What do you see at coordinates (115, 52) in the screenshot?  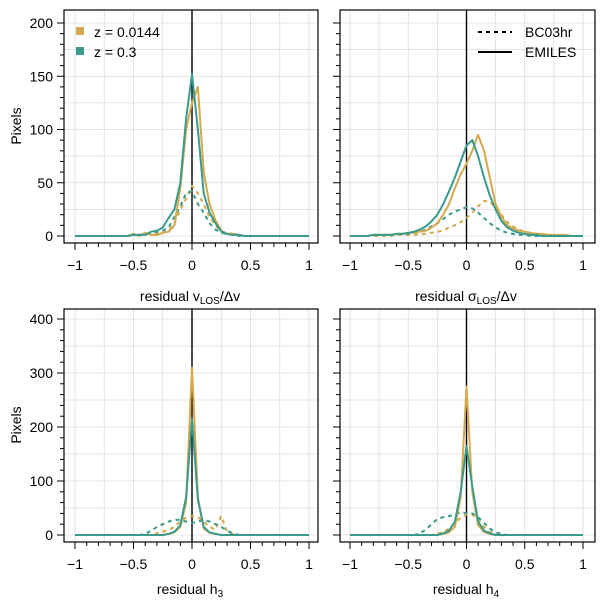 I see `legend-label-z03: z = 0.3` at bounding box center [115, 52].